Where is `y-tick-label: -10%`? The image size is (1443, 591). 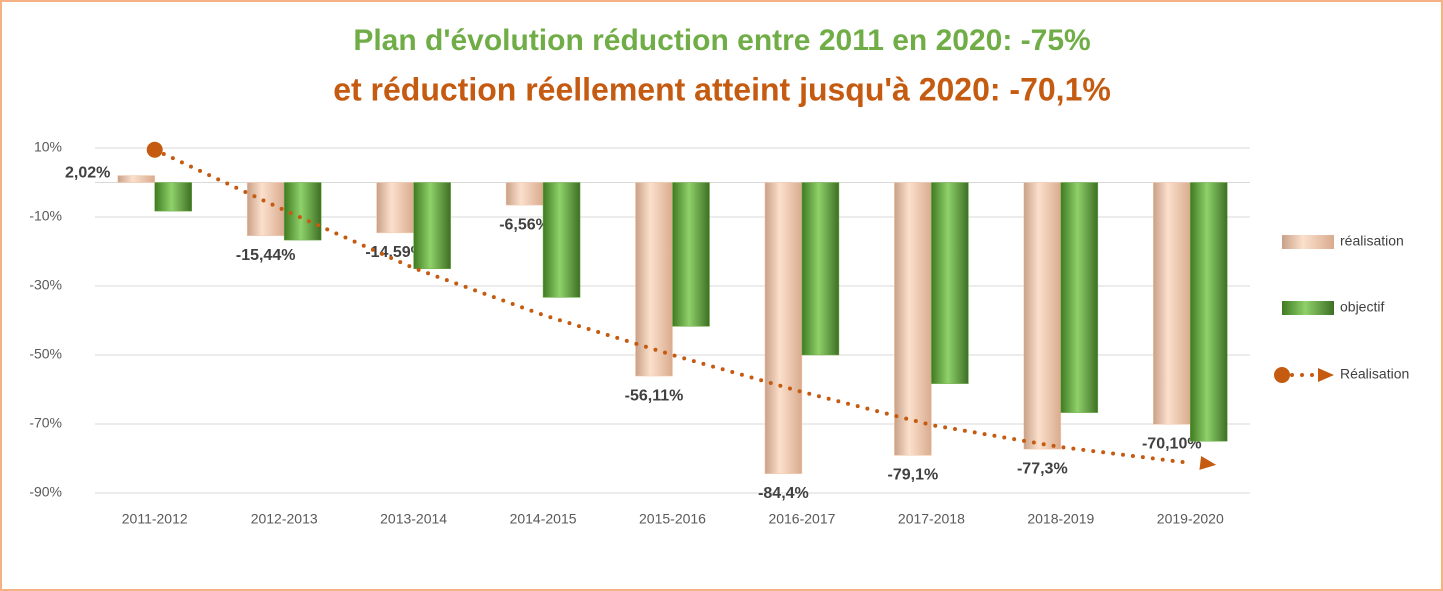
y-tick-label: -10% is located at coordinates (45, 216).